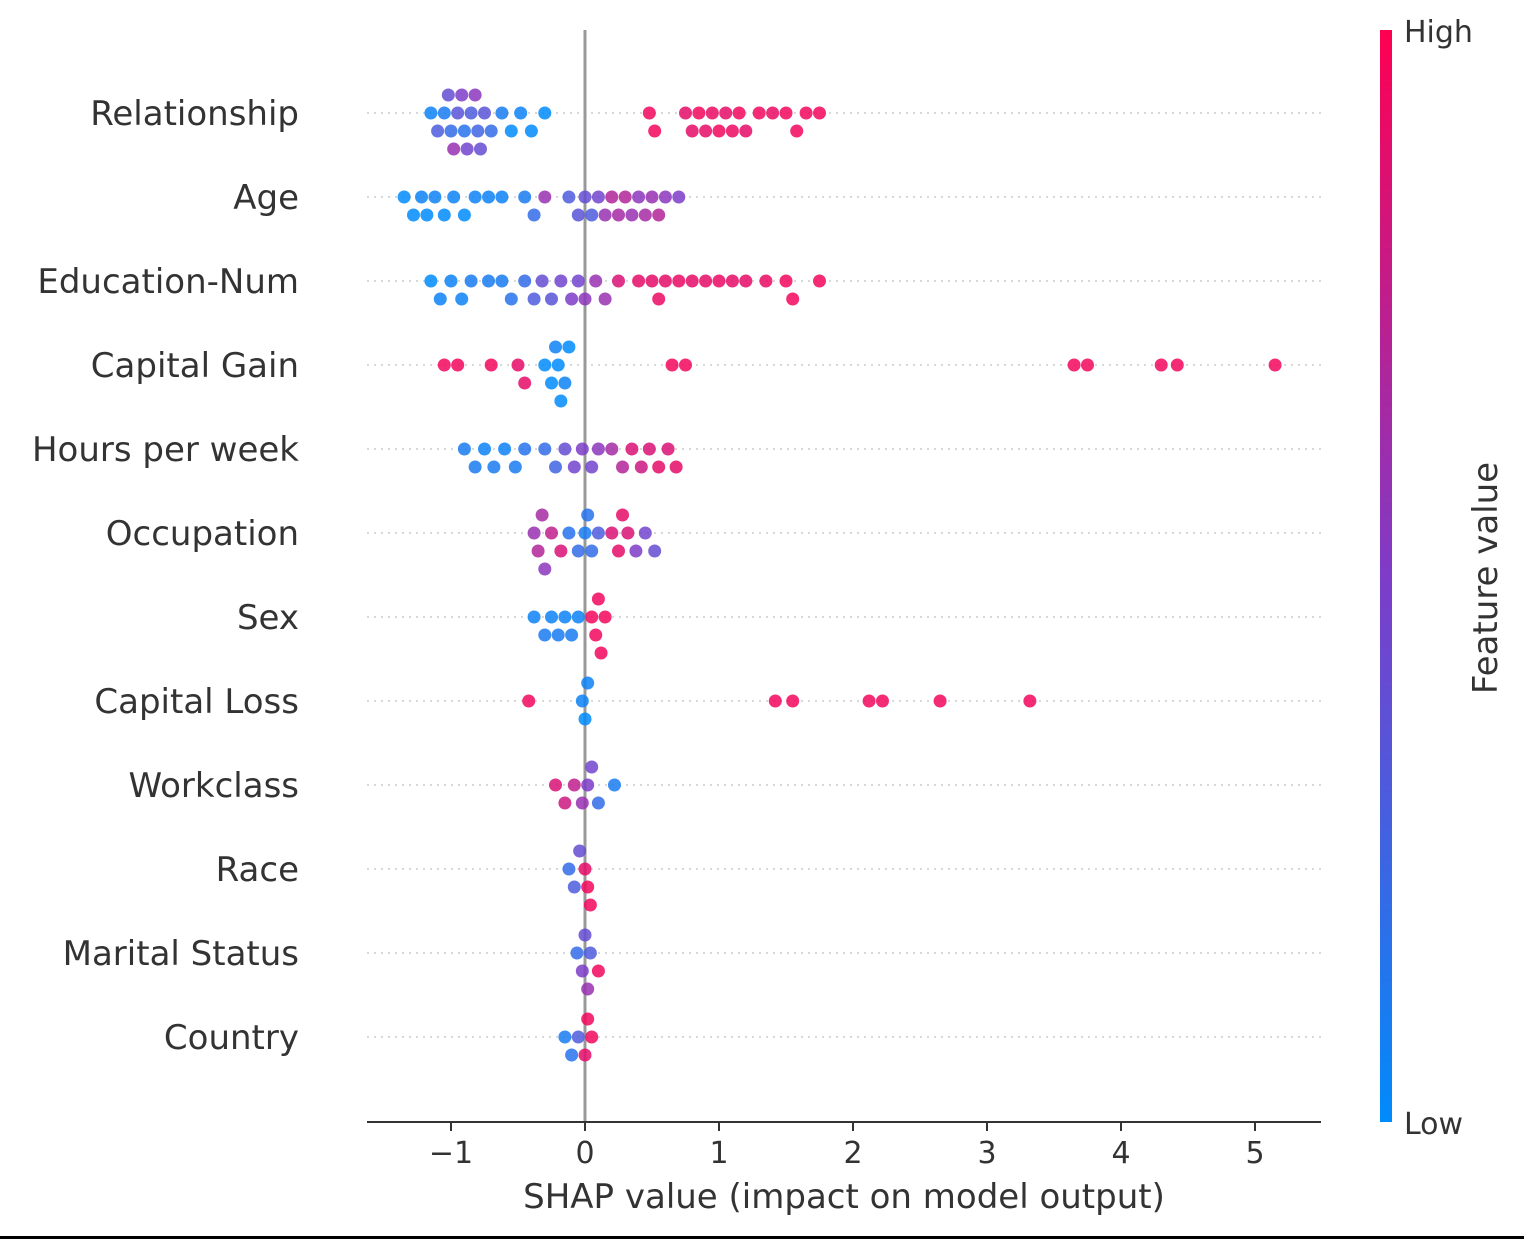  I want to click on colorbar-title: Feature value, so click(1486, 578).